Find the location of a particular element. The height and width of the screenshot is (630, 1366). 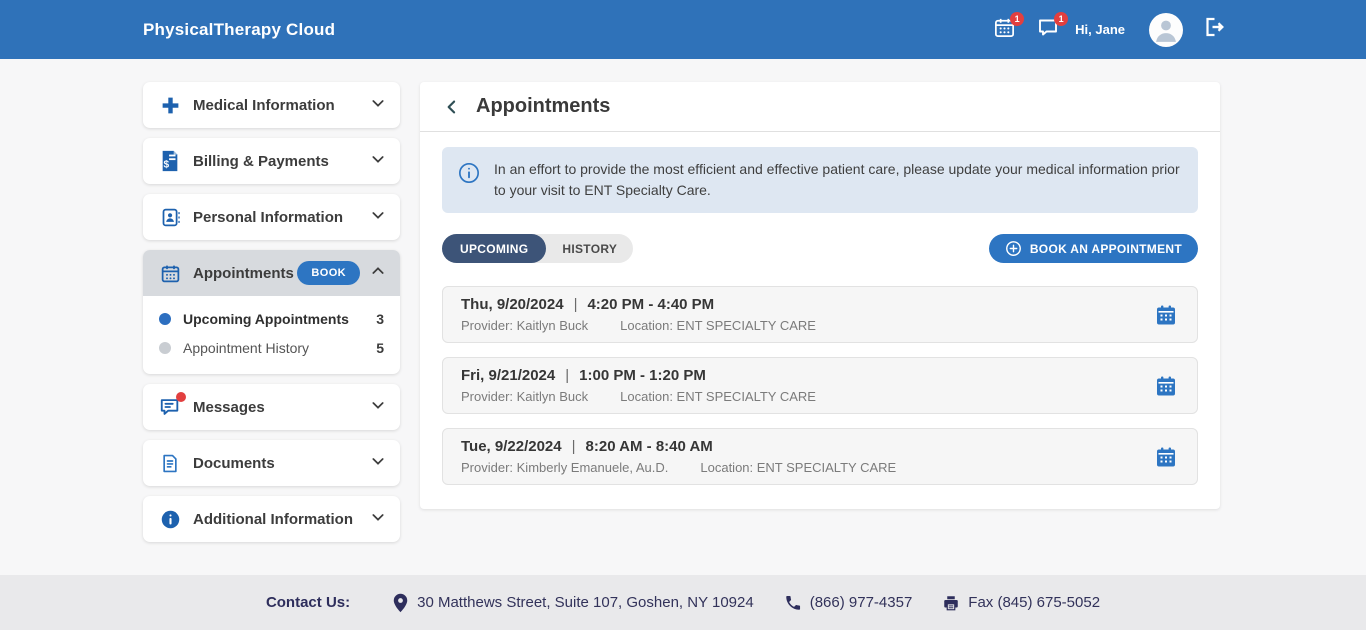

info-icon is located at coordinates (469, 175).